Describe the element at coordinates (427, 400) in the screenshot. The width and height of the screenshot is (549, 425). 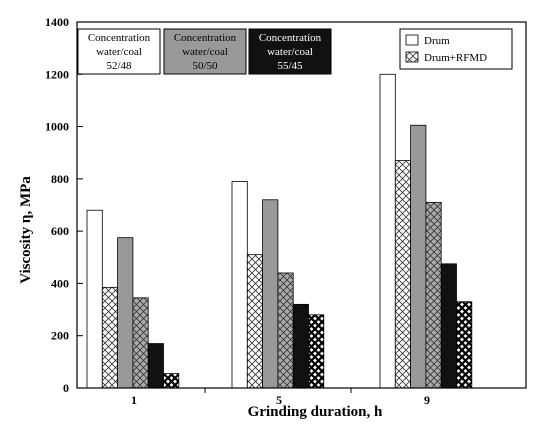
I see `x-tick-label: 9` at that location.